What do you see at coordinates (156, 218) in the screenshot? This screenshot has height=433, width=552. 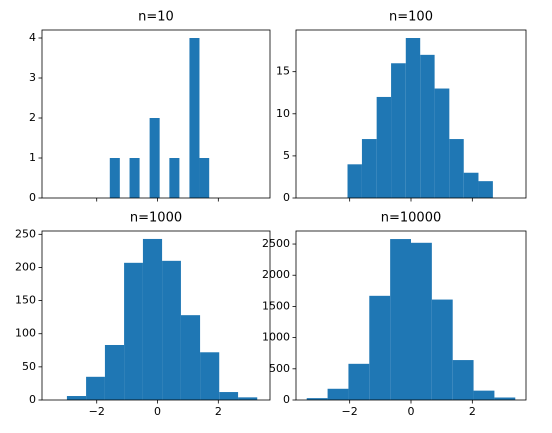 I see `subplot-title: n=1000` at bounding box center [156, 218].